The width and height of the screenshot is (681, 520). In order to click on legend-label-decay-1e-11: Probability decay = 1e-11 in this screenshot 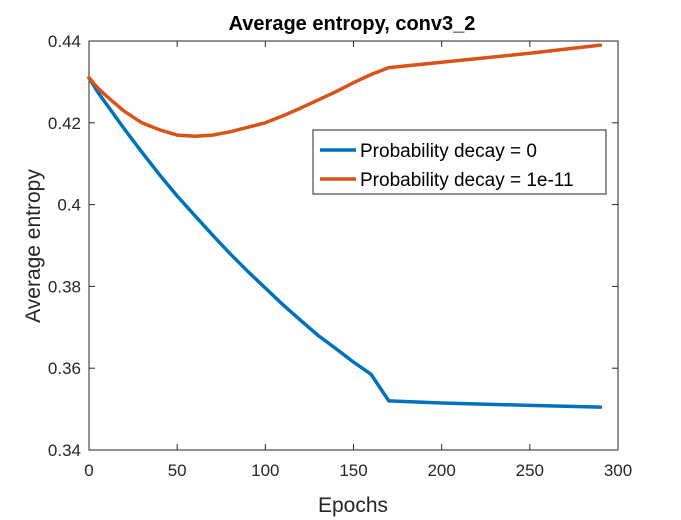, I will do `click(467, 180)`.